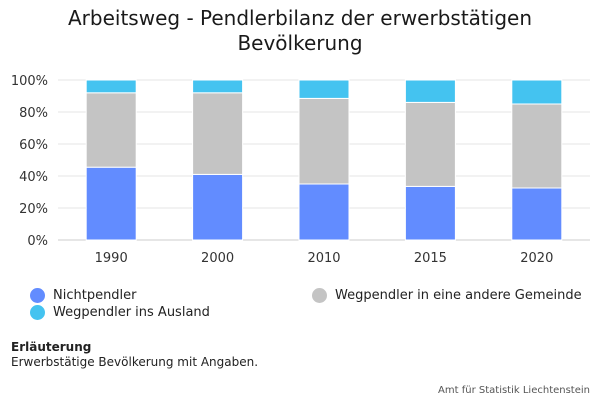 The height and width of the screenshot is (400, 600). Describe the element at coordinates (218, 207) in the screenshot. I see `bar-segment-2000-s0` at that location.